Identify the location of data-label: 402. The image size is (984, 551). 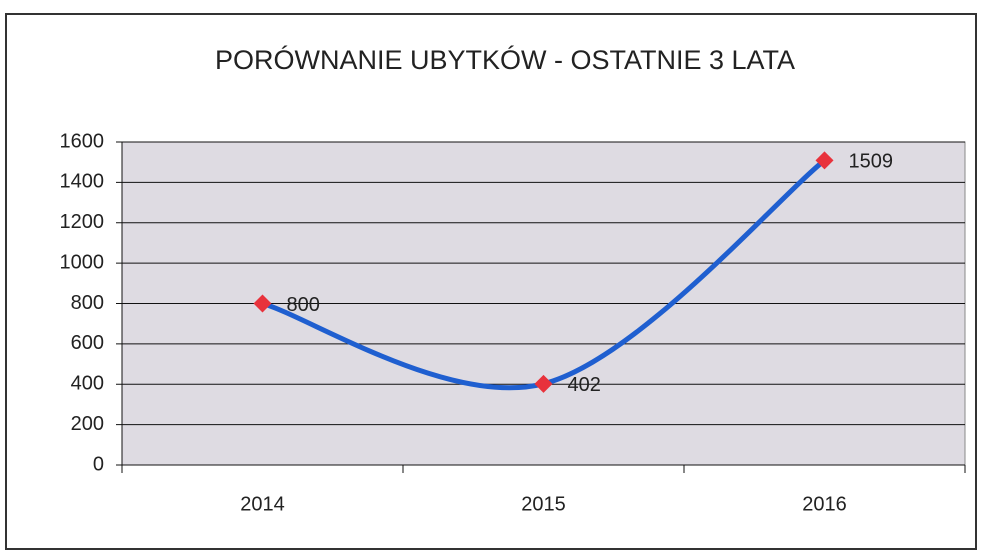
(584, 385).